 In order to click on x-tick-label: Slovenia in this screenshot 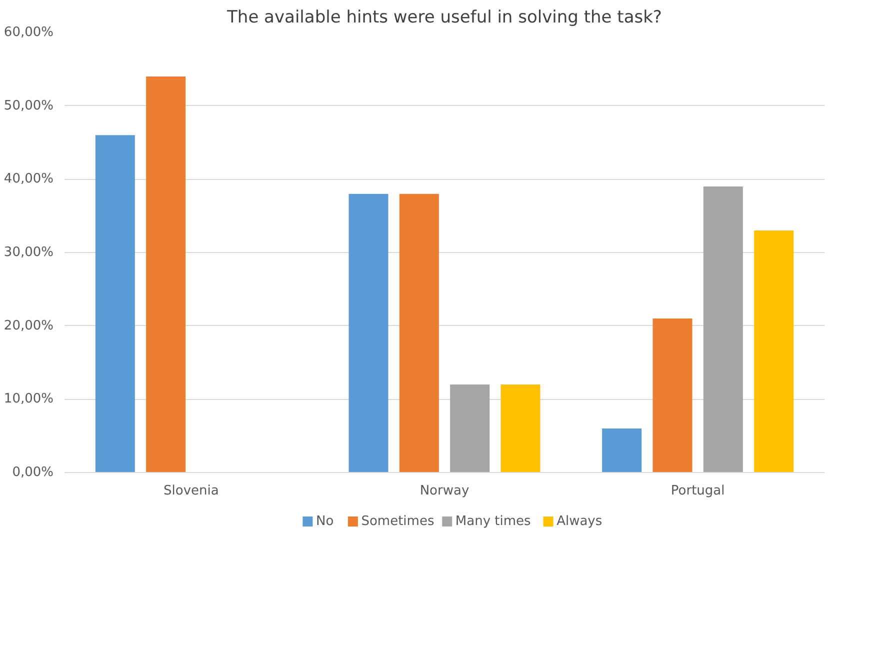, I will do `click(191, 491)`.